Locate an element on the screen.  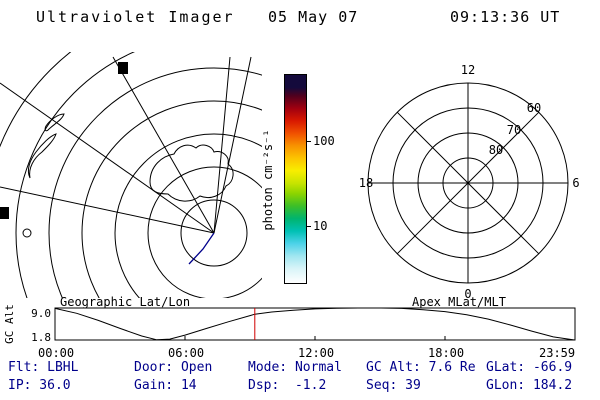
geographic-panel-caption: Geographic Lat/Lon is located at coordinates (125, 302).